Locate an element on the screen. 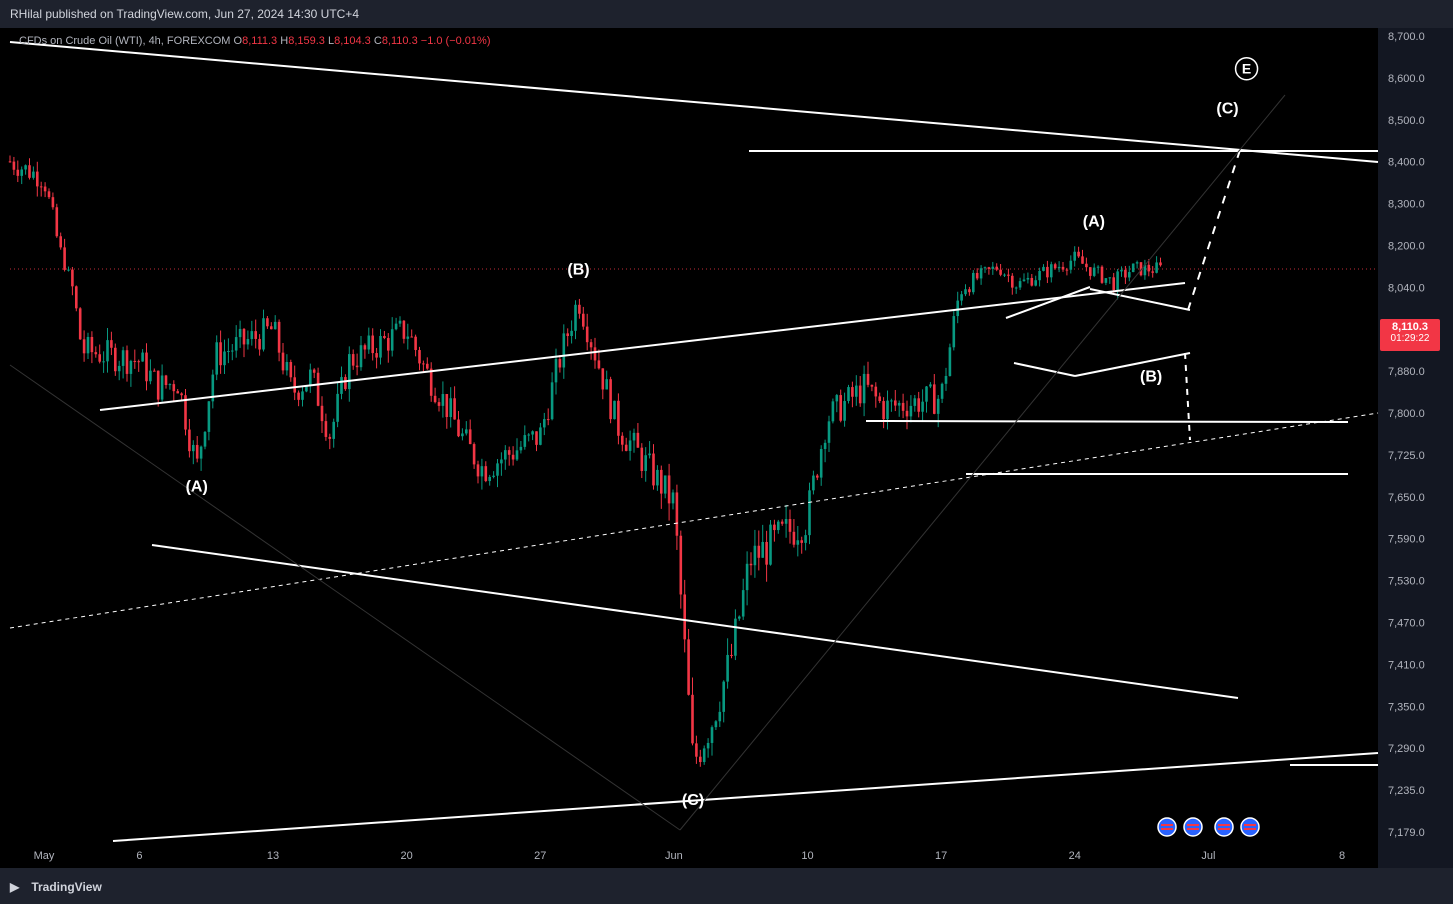 Image resolution: width=1453 pixels, height=904 pixels. close-value: 8,110.3 is located at coordinates (399, 41).